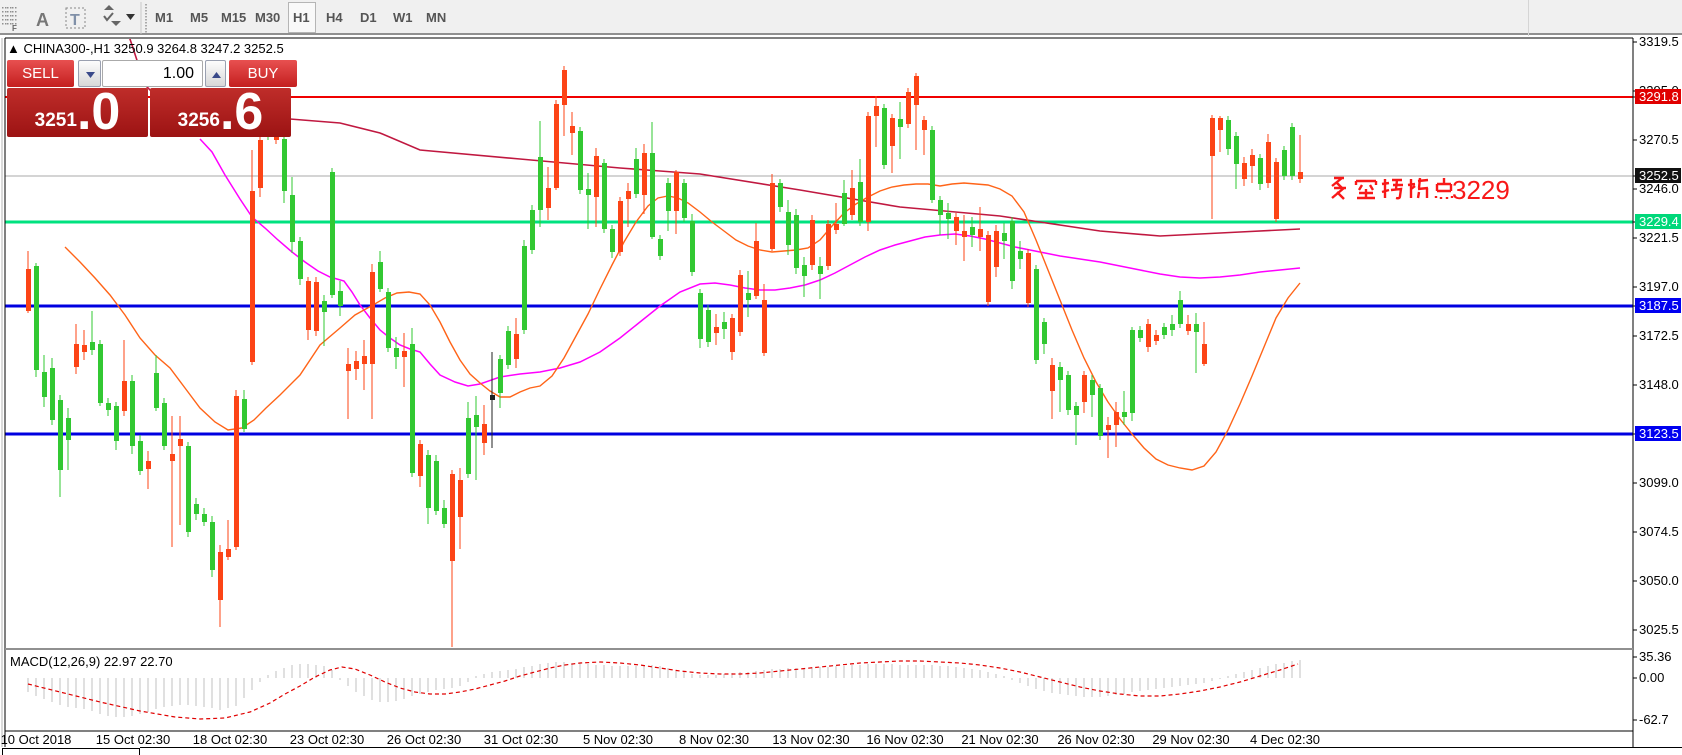 The height and width of the screenshot is (755, 1682). Describe the element at coordinates (1654, 719) in the screenshot. I see `svg-text: -62.7` at that location.